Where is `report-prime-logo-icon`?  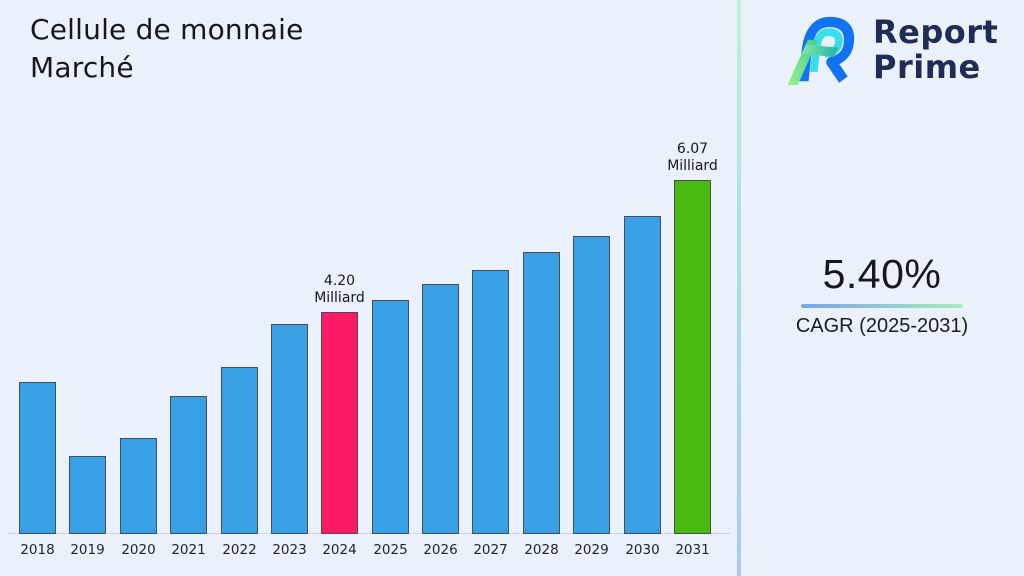
report-prime-logo-icon is located at coordinates (821, 51).